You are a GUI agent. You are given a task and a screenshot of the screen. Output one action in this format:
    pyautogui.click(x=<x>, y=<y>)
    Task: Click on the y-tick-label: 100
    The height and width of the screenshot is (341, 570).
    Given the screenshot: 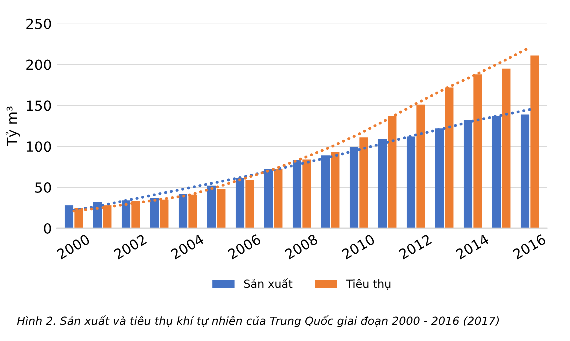 What is the action you would take?
    pyautogui.click(x=39, y=147)
    